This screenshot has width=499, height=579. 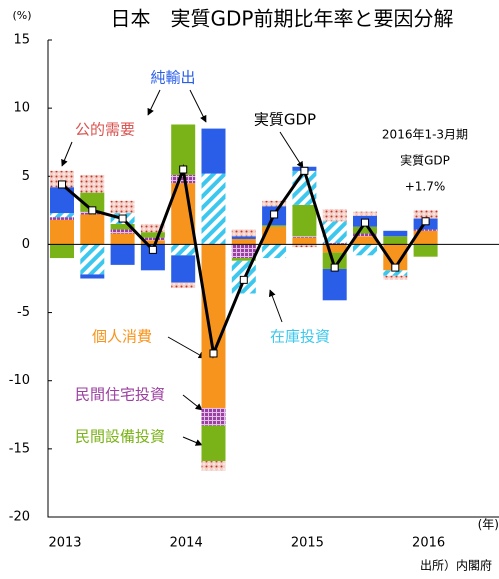 What do you see at coordinates (120, 395) in the screenshot?
I see `series-label: 民間住宅投資` at bounding box center [120, 395].